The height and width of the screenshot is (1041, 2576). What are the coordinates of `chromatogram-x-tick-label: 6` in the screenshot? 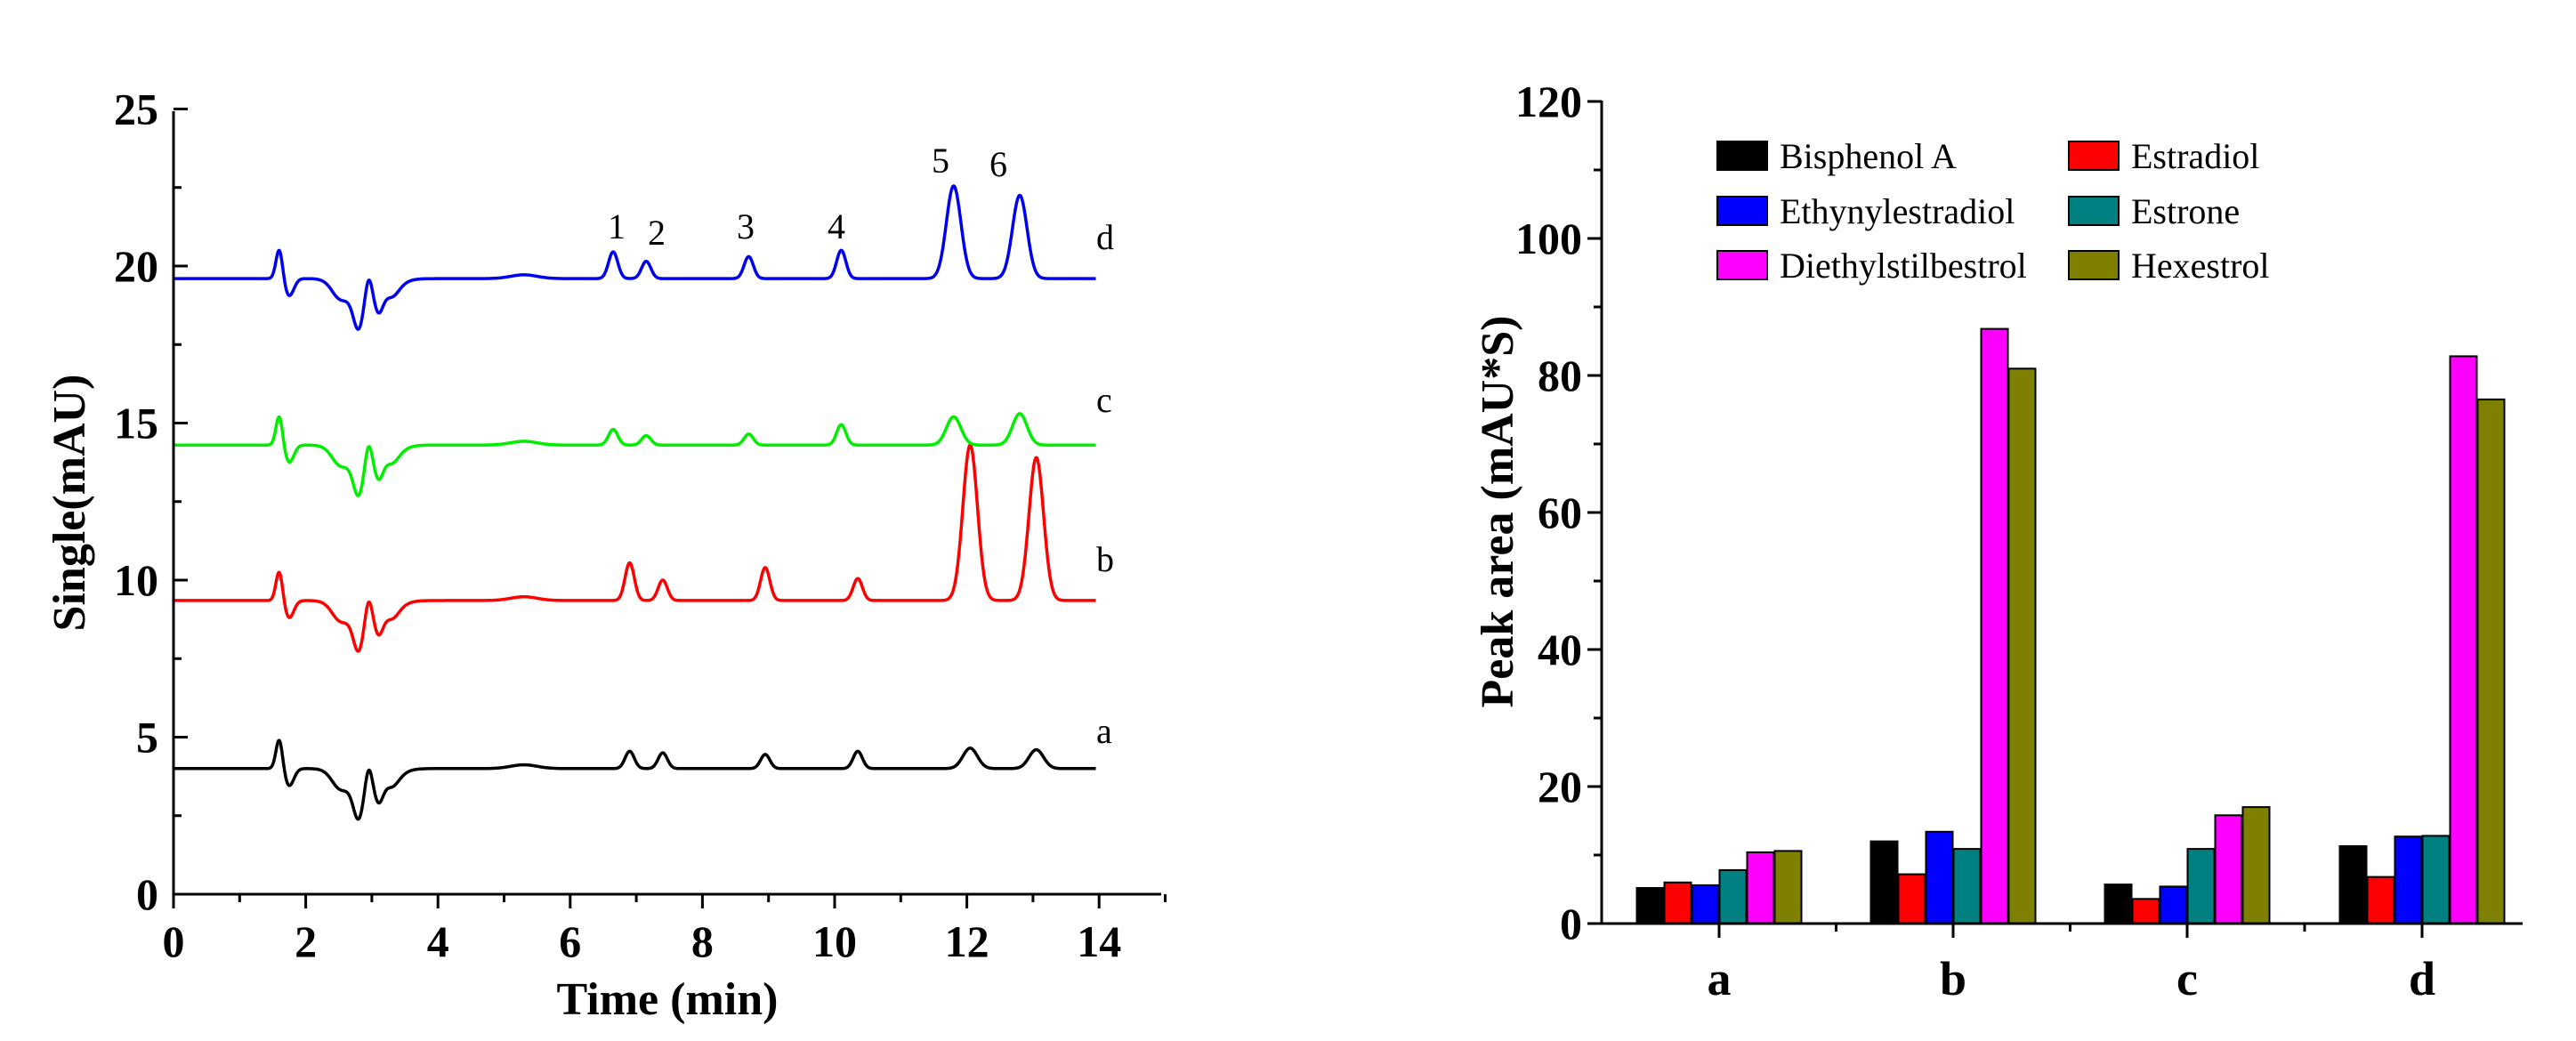 It's located at (570, 941).